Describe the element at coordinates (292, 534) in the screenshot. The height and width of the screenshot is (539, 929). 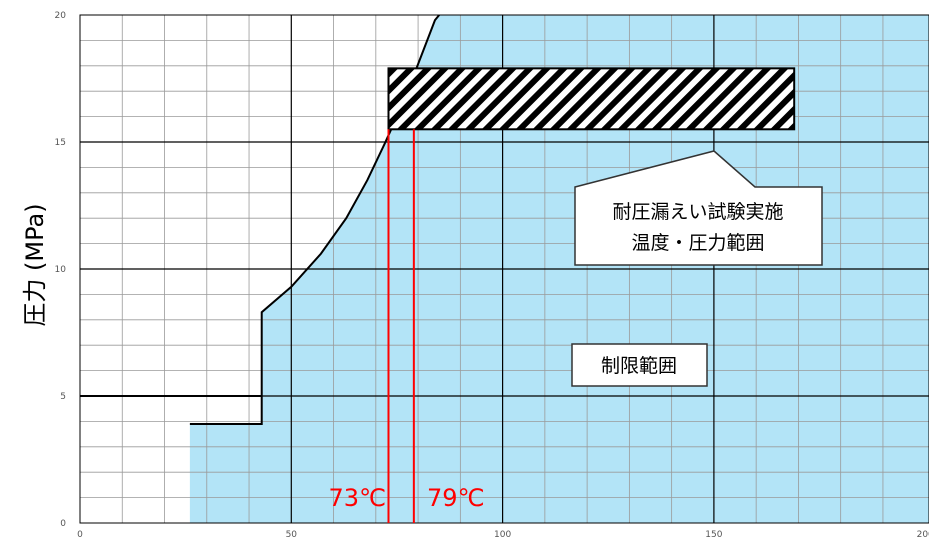
I see `x-tick-label: 50` at that location.